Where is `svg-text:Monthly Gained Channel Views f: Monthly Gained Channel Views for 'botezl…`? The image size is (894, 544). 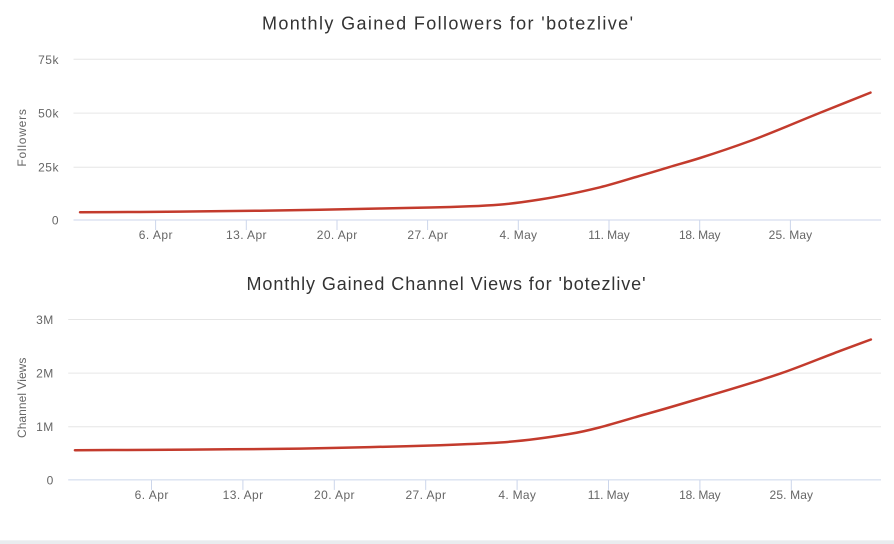 svg-text:Monthly Gained Channel Views f: Monthly Gained Channel Views for 'botezl… is located at coordinates (446, 284).